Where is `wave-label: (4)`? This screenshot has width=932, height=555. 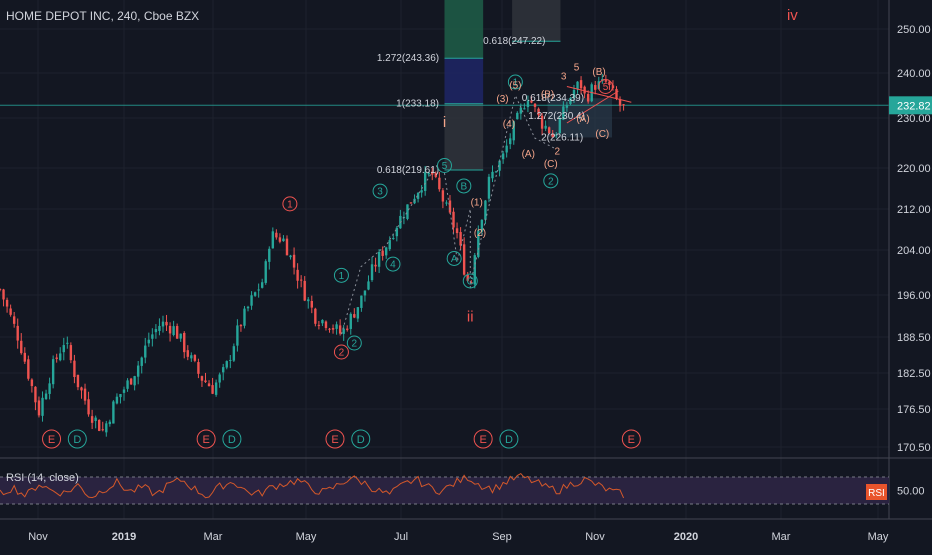
wave-label: (4) is located at coordinates (509, 124).